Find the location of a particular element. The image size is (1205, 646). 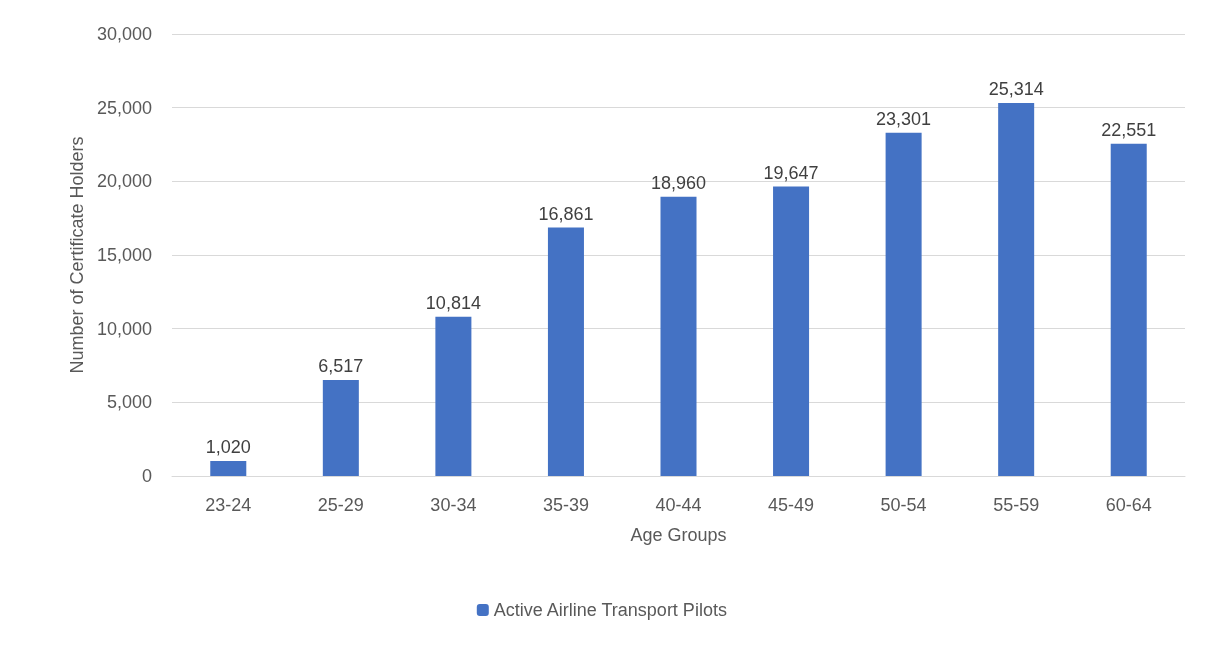

data-label: 23,301 is located at coordinates (904, 118).